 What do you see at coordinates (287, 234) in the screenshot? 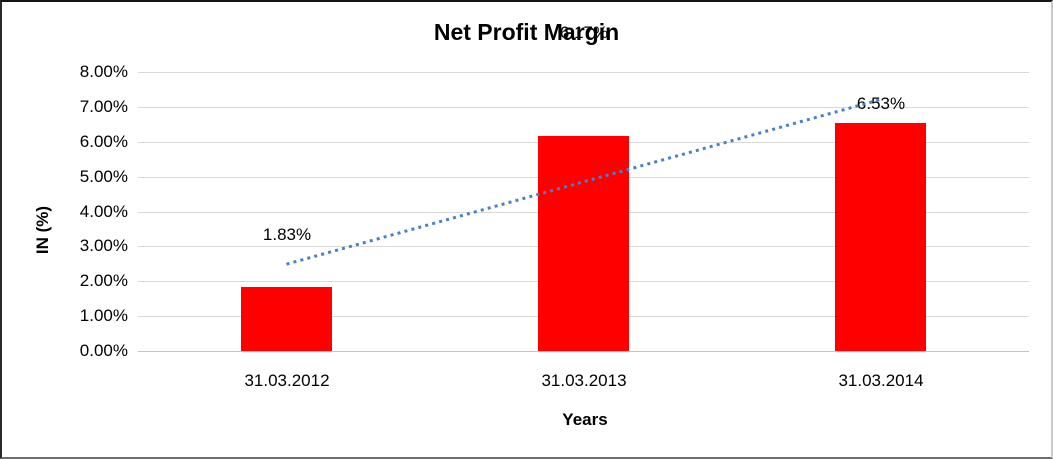
I see `data-label: 1.83%` at bounding box center [287, 234].